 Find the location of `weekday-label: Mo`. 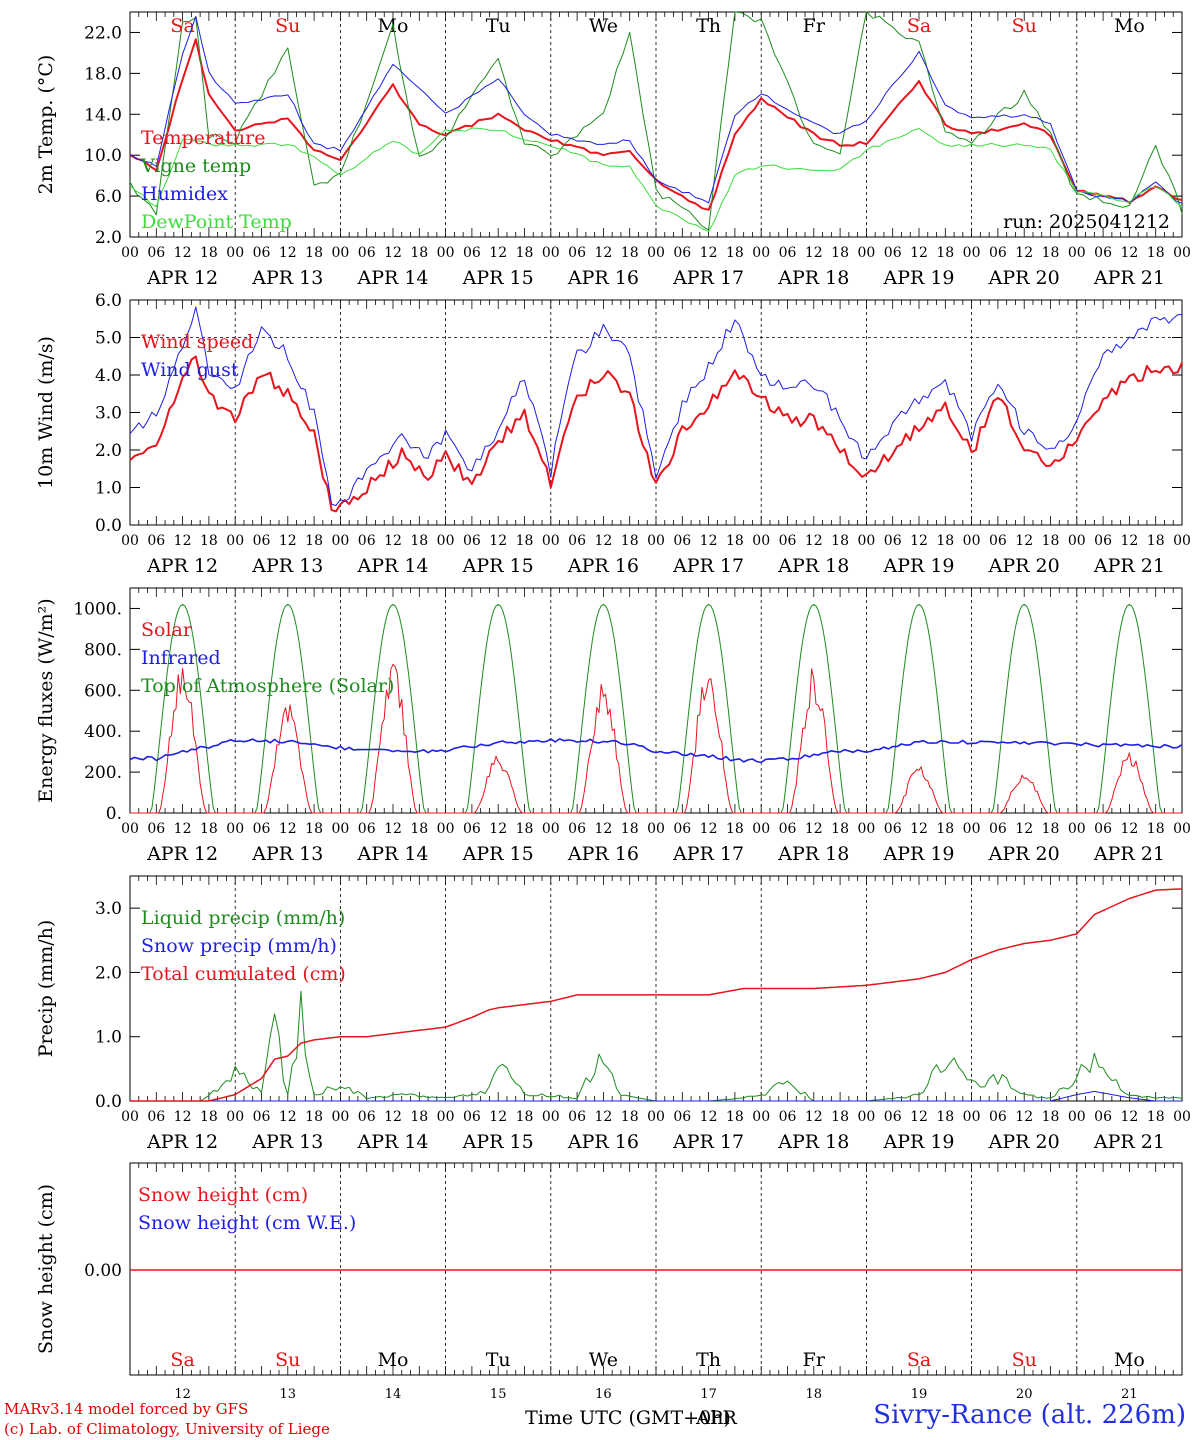

weekday-label: Mo is located at coordinates (393, 1360).